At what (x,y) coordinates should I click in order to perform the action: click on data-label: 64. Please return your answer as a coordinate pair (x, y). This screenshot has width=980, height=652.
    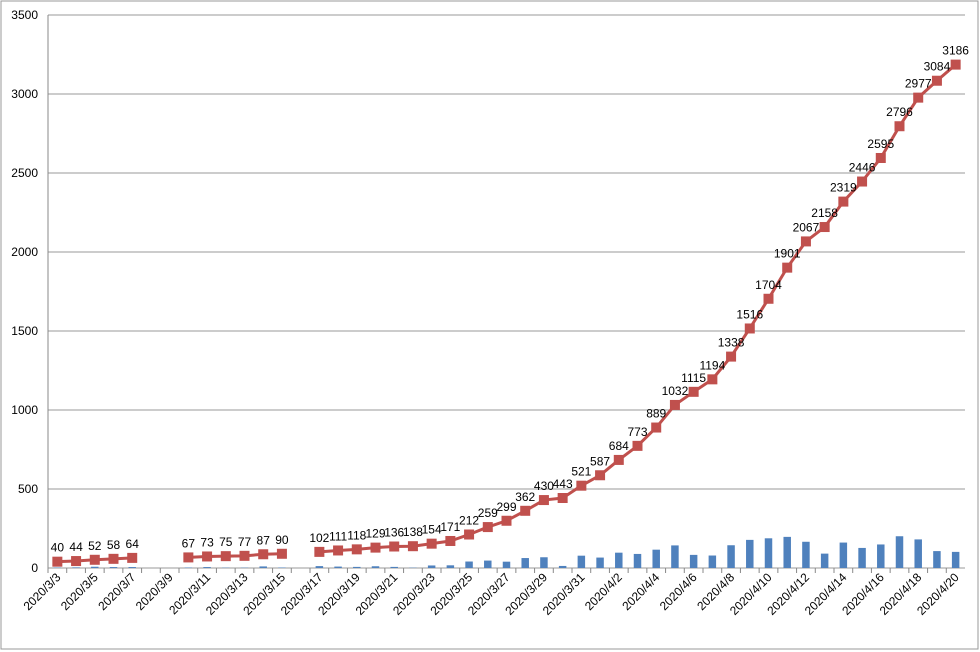
    Looking at the image, I should click on (133, 544).